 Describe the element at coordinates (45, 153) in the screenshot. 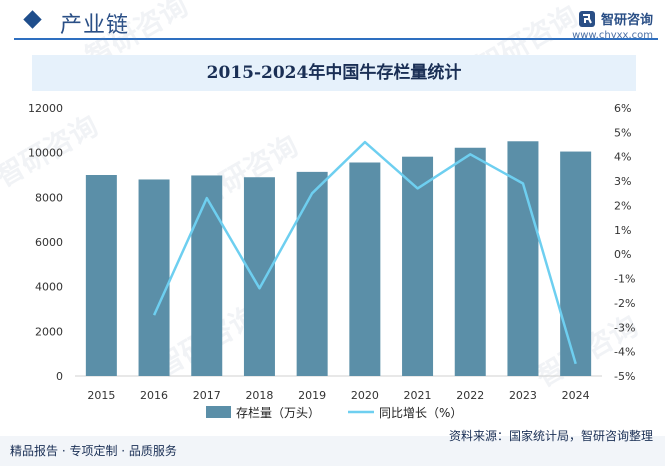

I see `left-axis-tick-label: 10000` at that location.